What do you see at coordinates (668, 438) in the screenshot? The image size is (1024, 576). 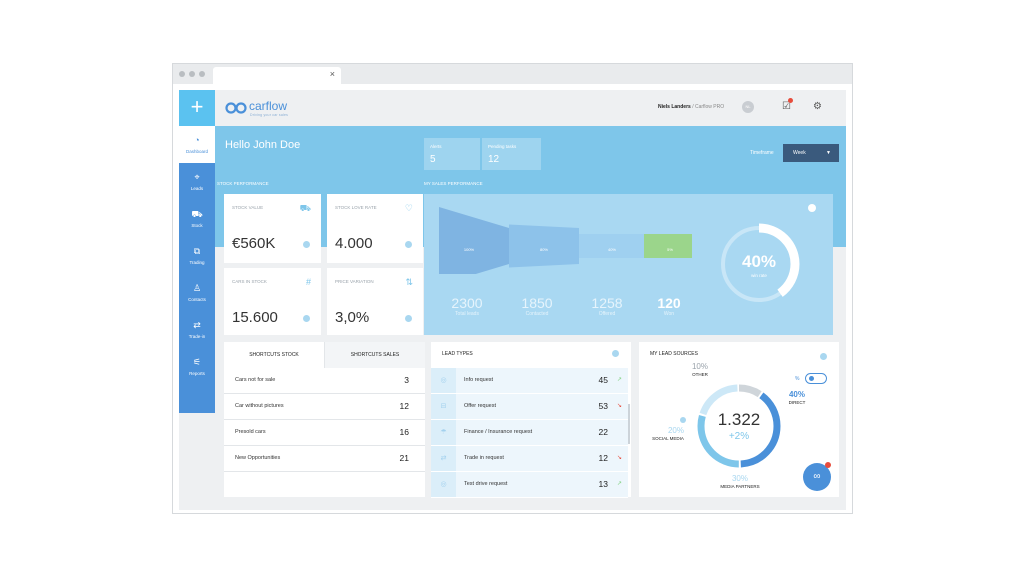 I see `source-name: SOCIAL MEDIA` at bounding box center [668, 438].